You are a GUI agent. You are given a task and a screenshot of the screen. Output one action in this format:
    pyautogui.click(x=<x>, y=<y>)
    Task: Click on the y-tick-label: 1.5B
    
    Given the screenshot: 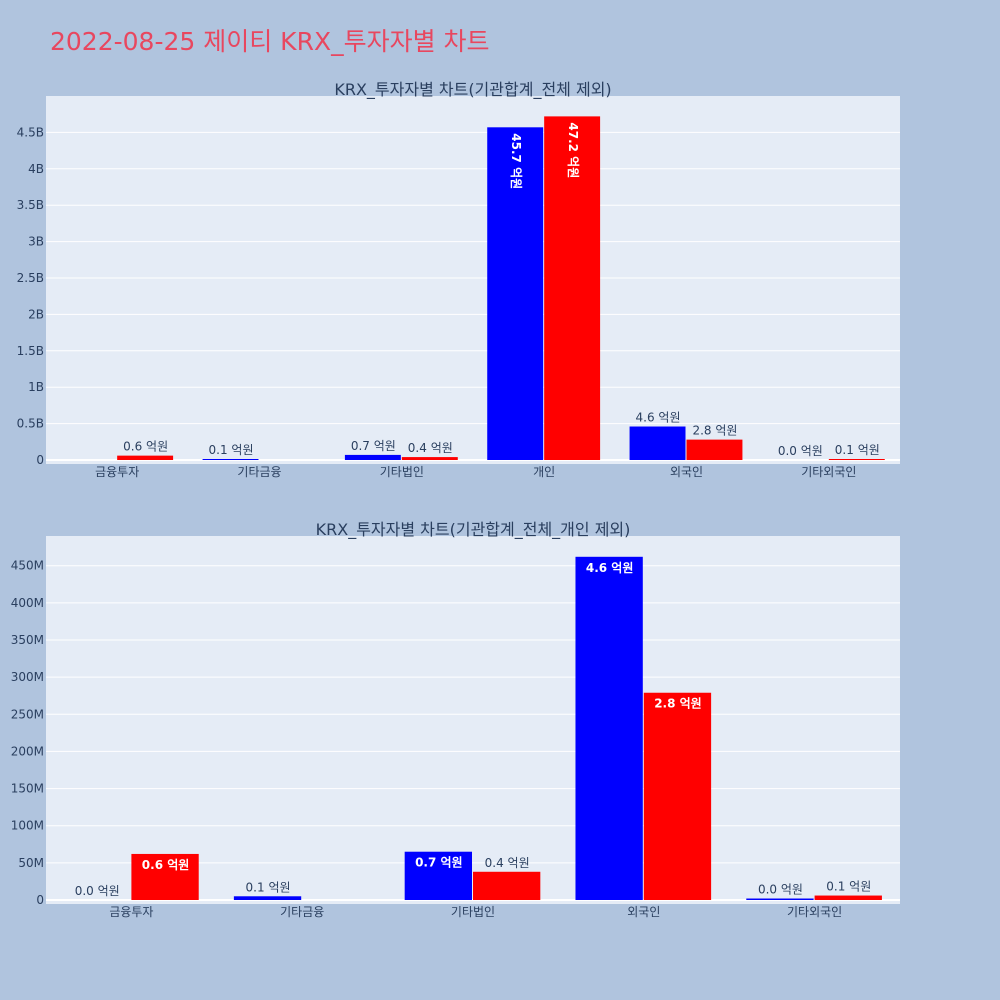 What is the action you would take?
    pyautogui.click(x=30, y=351)
    